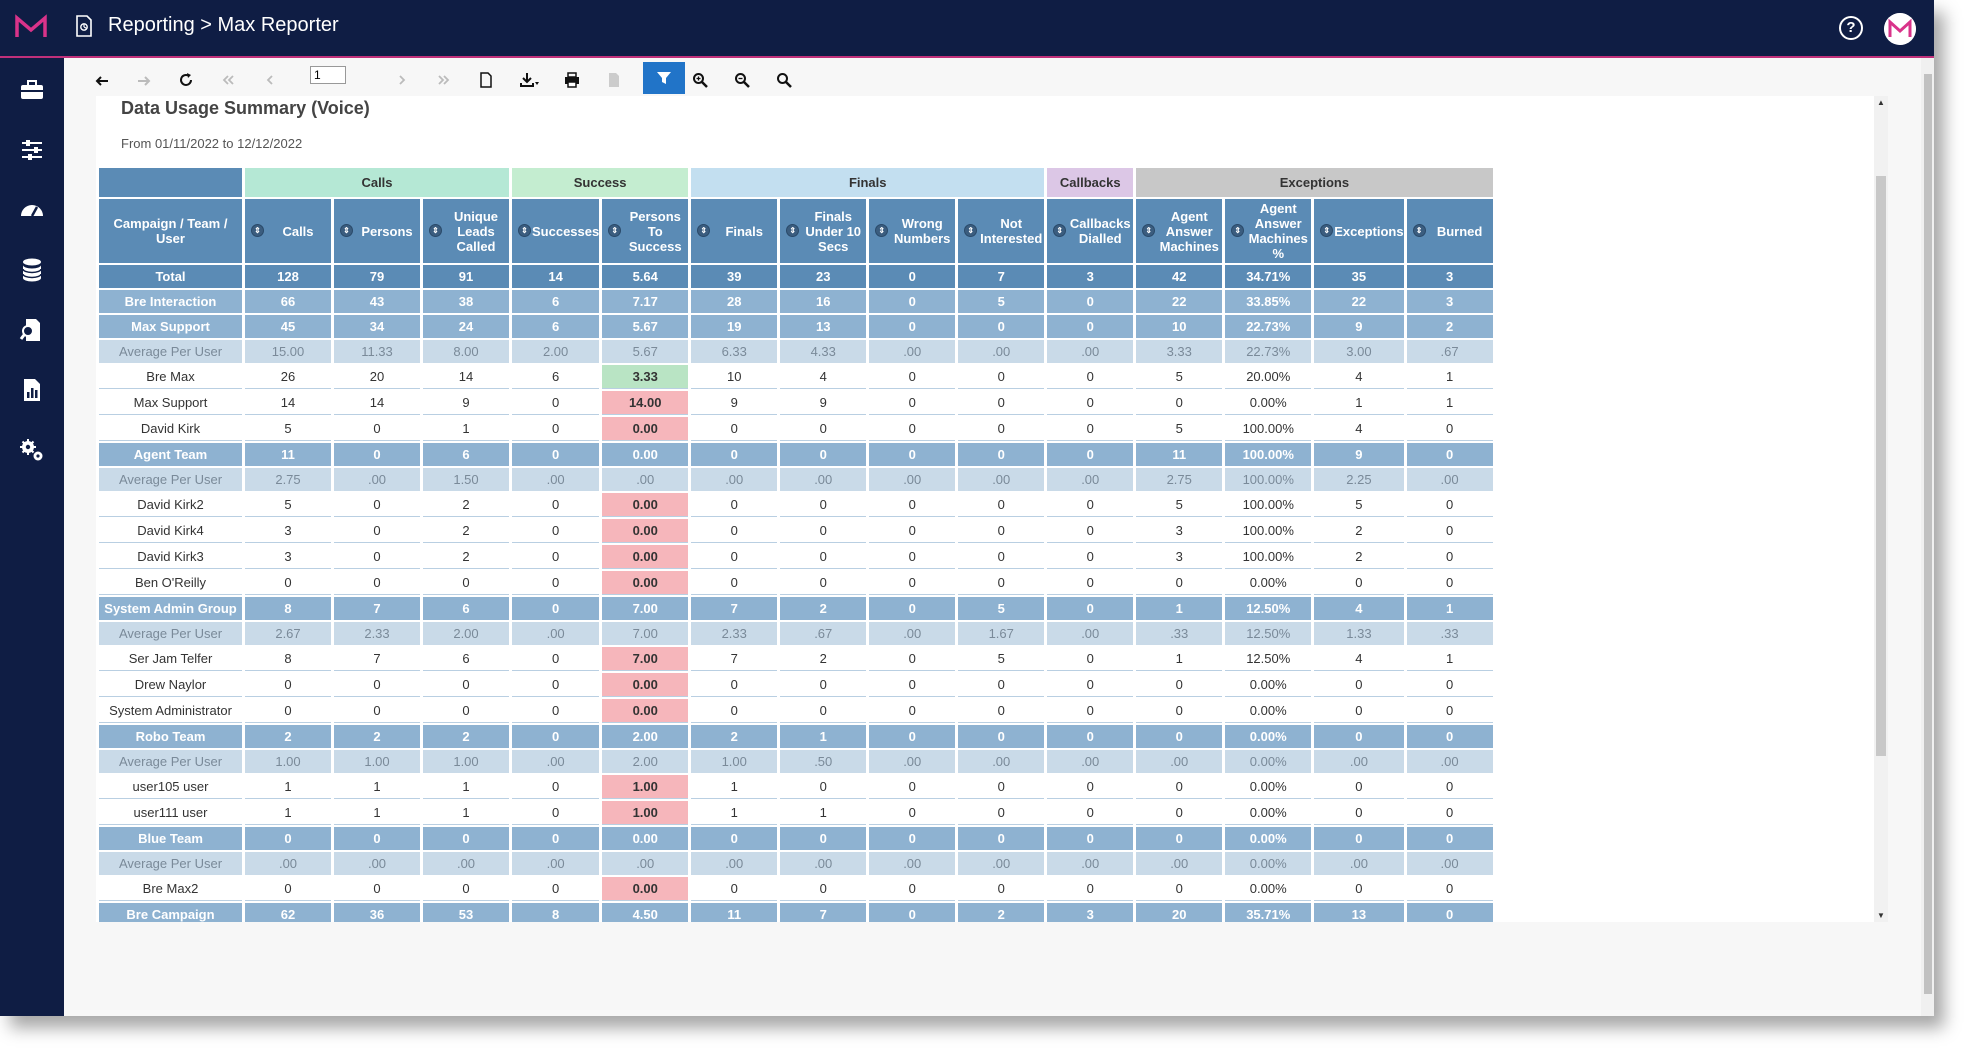 Image resolution: width=1970 pixels, height=1059 pixels. What do you see at coordinates (1928, 534) in the screenshot?
I see `page-scroll-thumb` at bounding box center [1928, 534].